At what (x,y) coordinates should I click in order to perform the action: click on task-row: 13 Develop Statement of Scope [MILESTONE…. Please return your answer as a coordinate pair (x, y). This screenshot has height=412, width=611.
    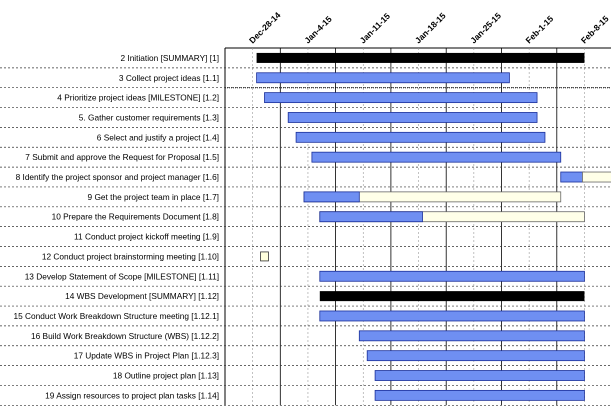
    Looking at the image, I should click on (305, 278).